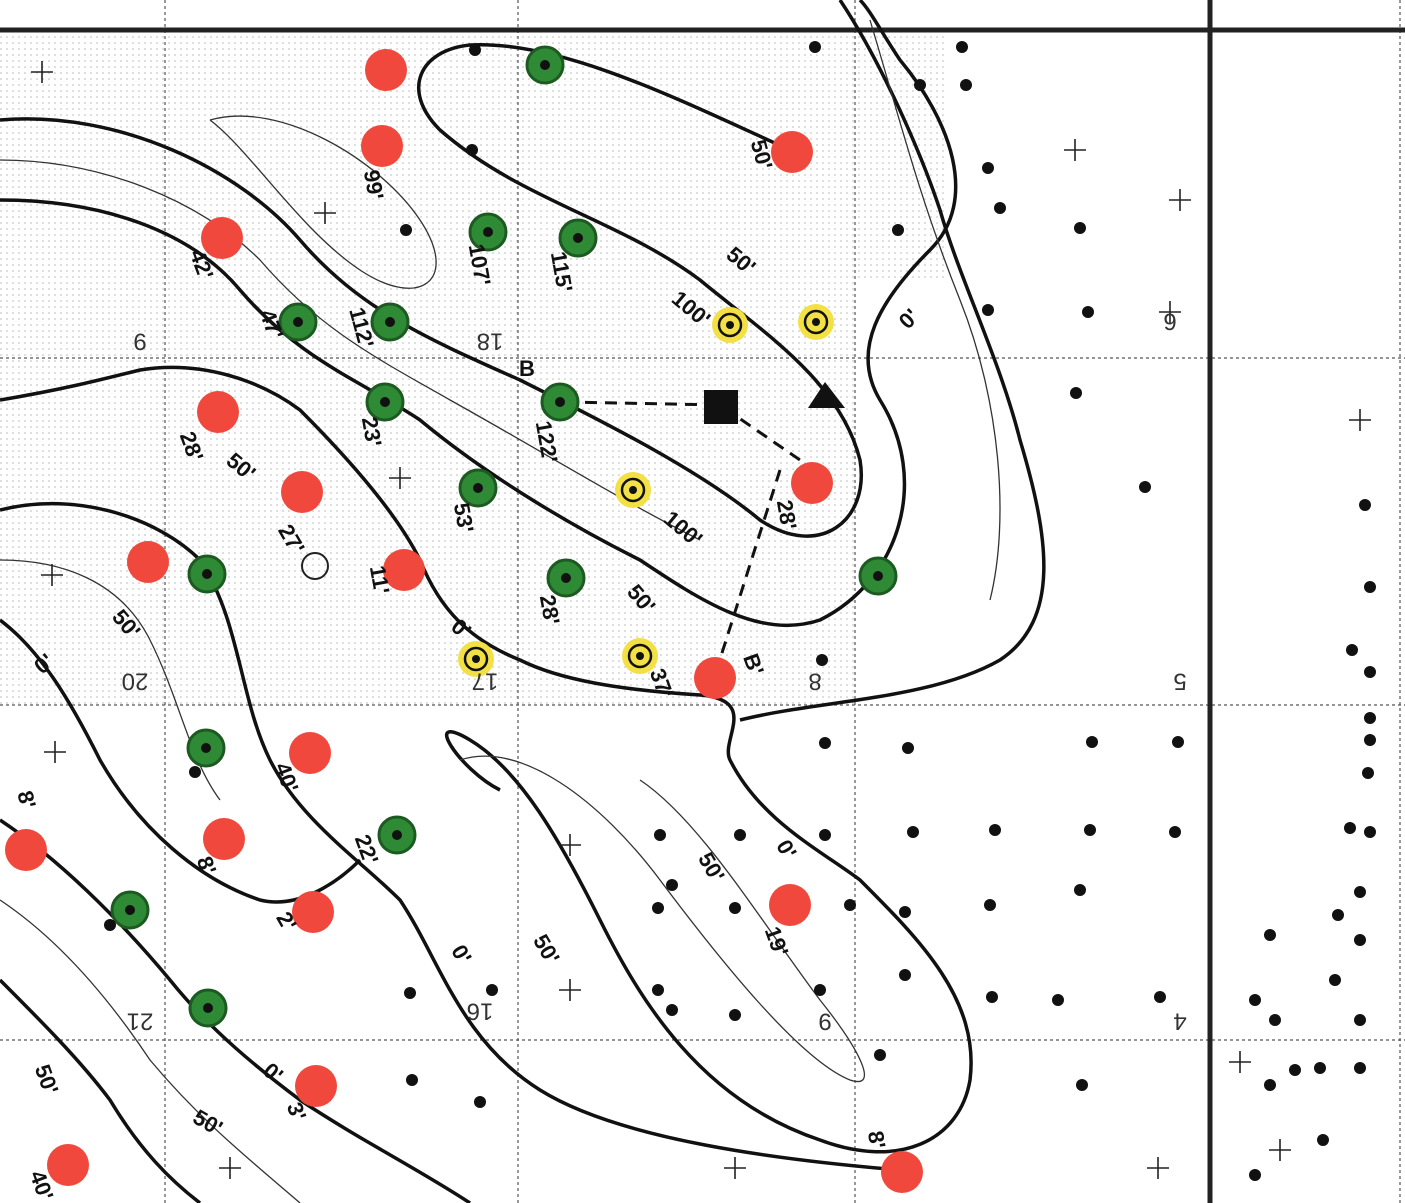 Image resolution: width=1405 pixels, height=1203 pixels. Describe the element at coordinates (135, 681) in the screenshot. I see `map-label: 20` at that location.